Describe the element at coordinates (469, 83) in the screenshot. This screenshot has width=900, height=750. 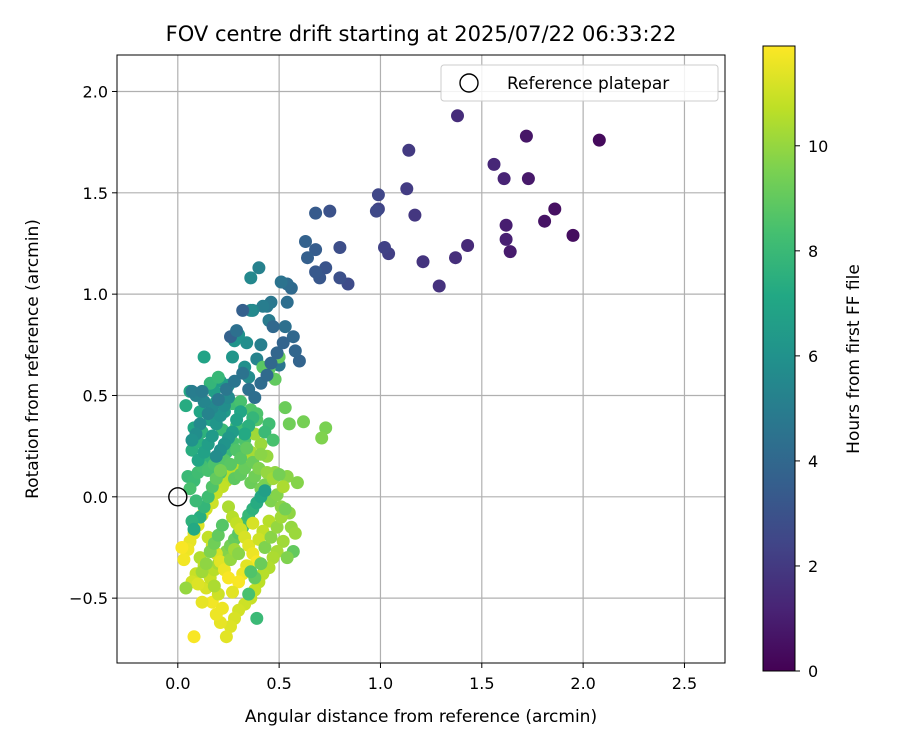
I see `legend-marker-icon` at that location.